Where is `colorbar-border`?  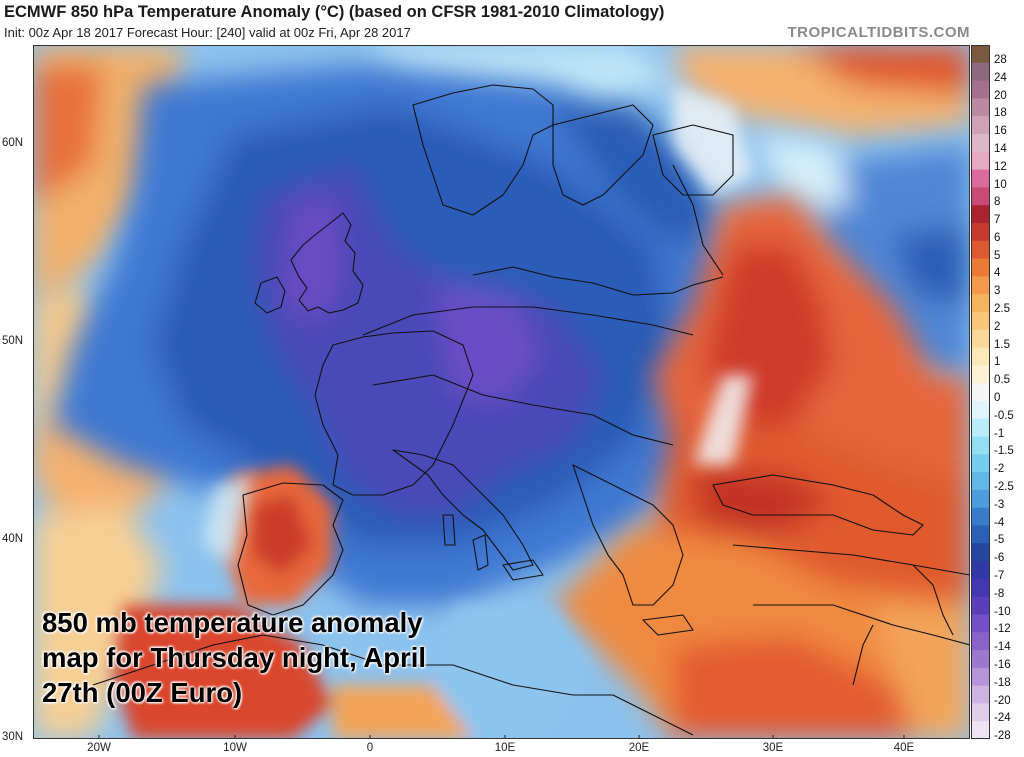
colorbar-border is located at coordinates (980, 392).